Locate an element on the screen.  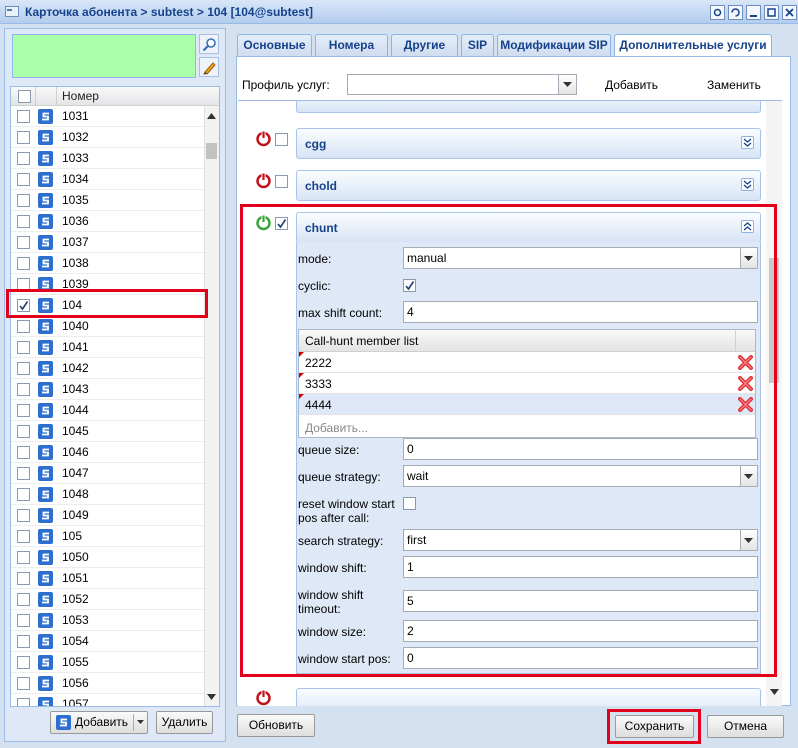
grid-row: 1048 is located at coordinates (107, 494).